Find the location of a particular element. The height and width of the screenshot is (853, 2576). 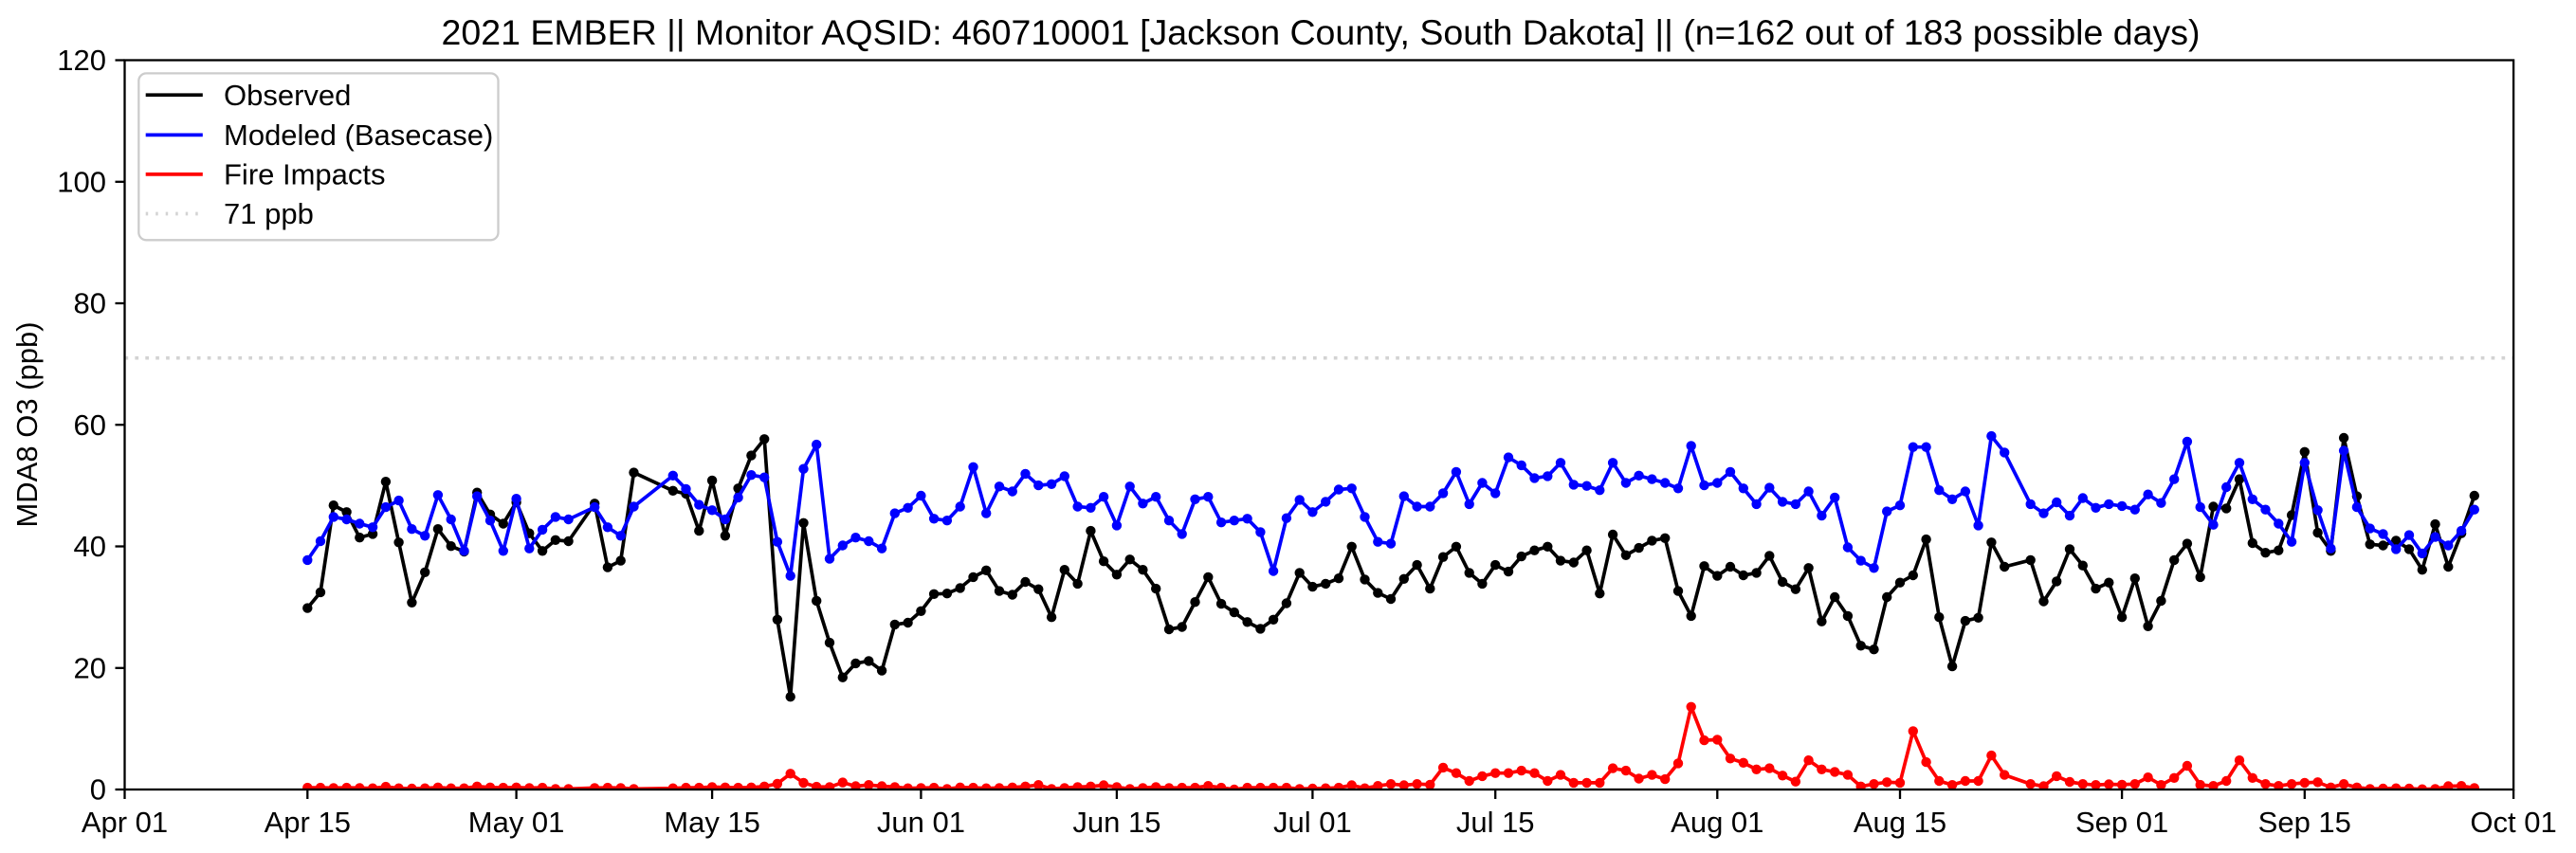

svg-text: Oct 01 is located at coordinates (2513, 822).